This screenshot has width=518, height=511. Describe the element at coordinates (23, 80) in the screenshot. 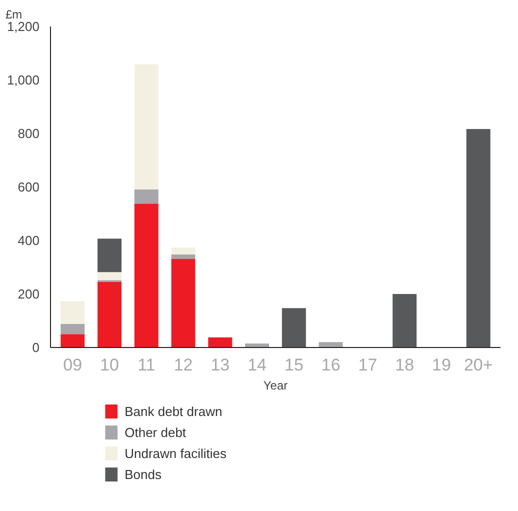

I see `y-tick-label: 1,000` at that location.